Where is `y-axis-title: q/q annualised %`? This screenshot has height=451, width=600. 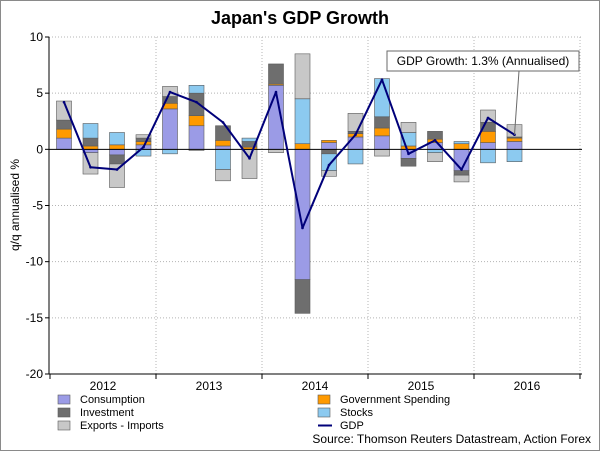
y-axis-title: q/q annualised % is located at coordinates (15, 205).